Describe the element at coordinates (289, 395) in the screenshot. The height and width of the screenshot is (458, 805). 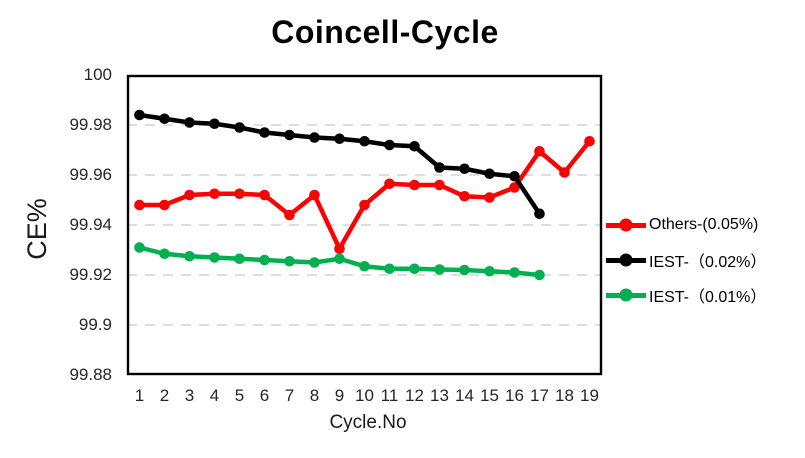
I see `x-tick-label: 7` at that location.